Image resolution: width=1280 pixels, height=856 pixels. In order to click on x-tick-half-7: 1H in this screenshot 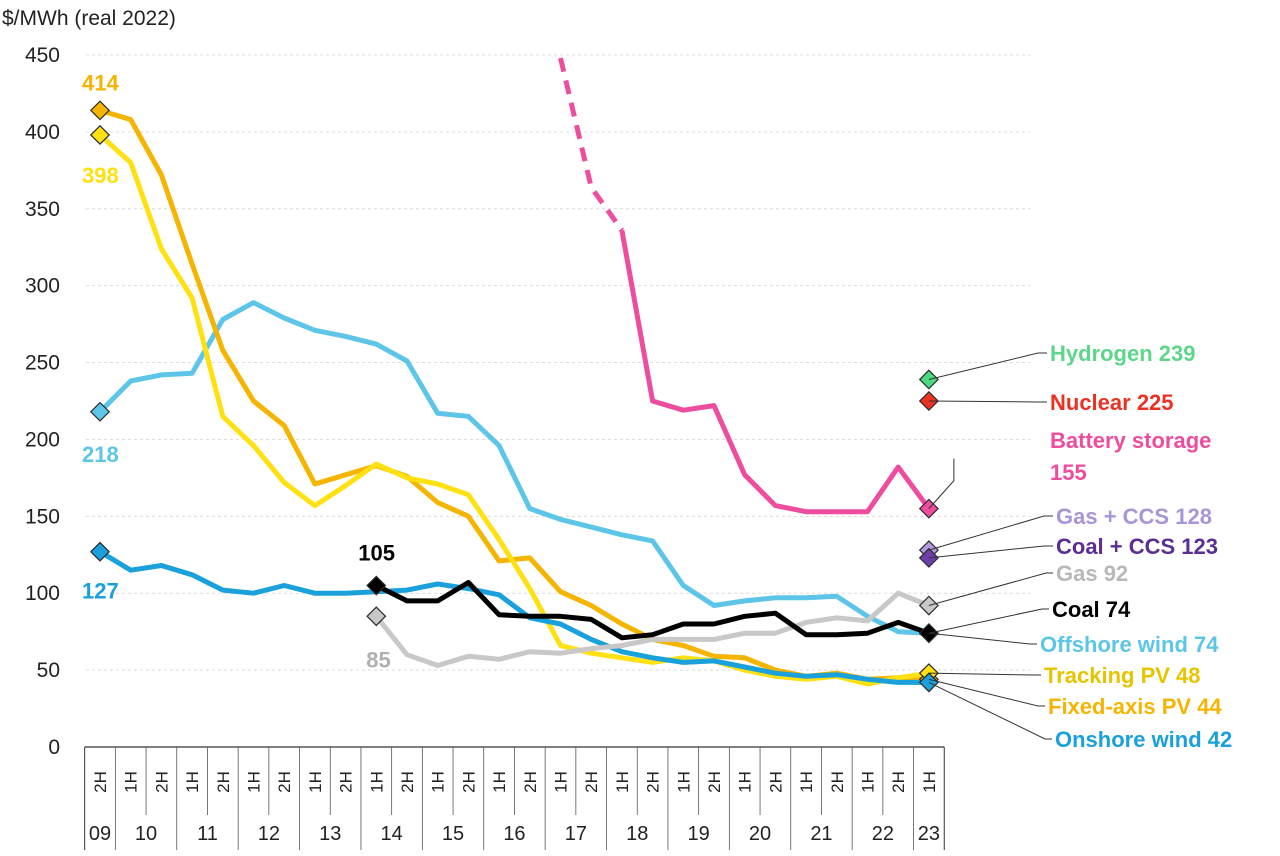, I will do `click(315, 782)`.